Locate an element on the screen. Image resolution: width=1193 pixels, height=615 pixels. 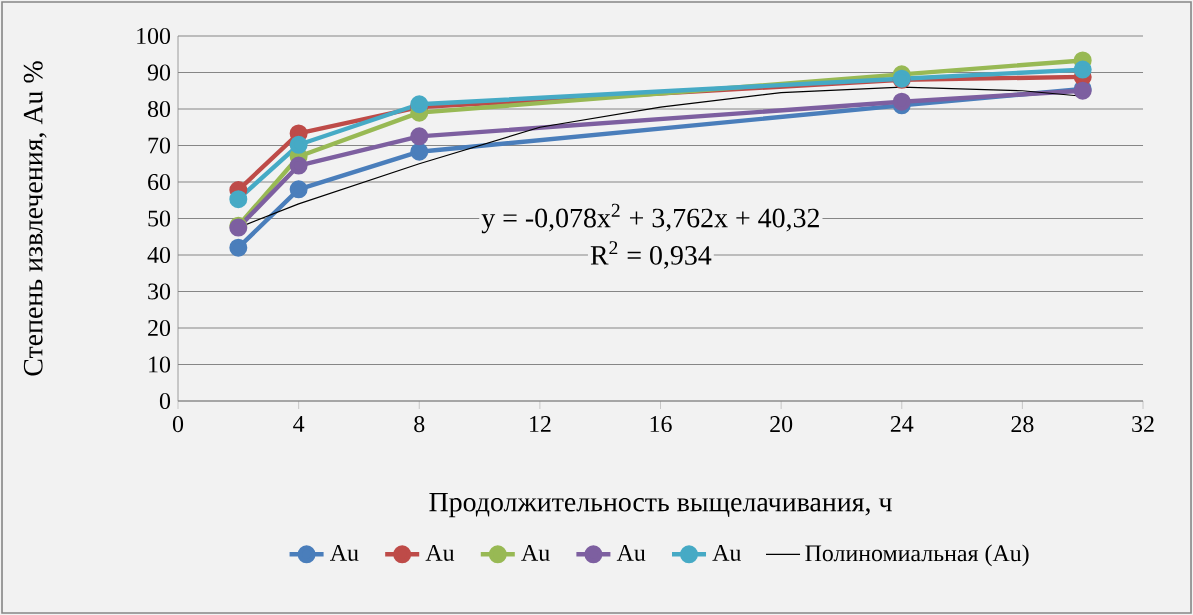
x-tick-label: 8 is located at coordinates (419, 424).